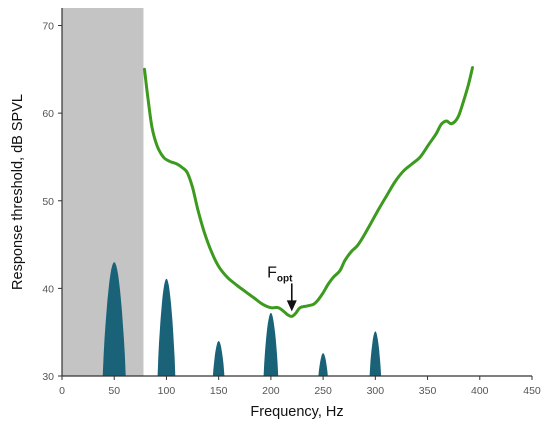 The height and width of the screenshot is (425, 550). Describe the element at coordinates (48, 114) in the screenshot. I see `y-tick-label-60: 60` at that location.